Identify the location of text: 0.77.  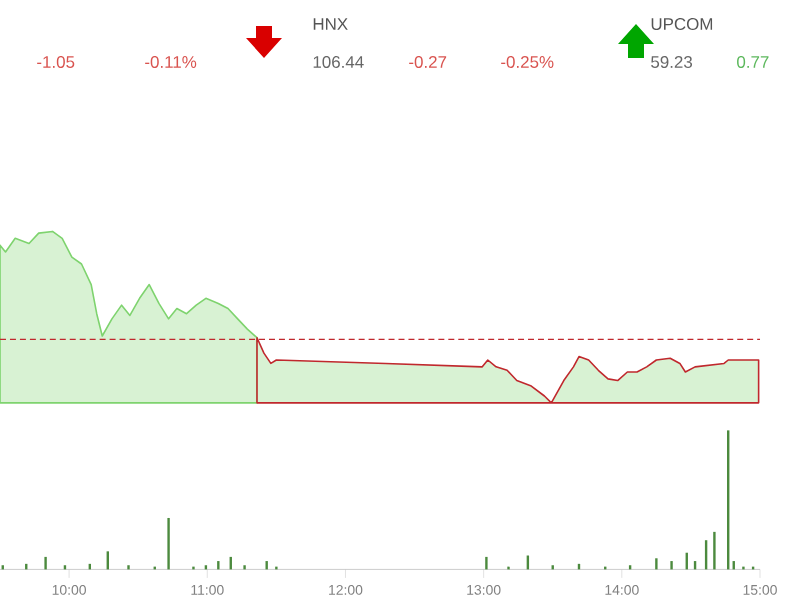
(753, 62).